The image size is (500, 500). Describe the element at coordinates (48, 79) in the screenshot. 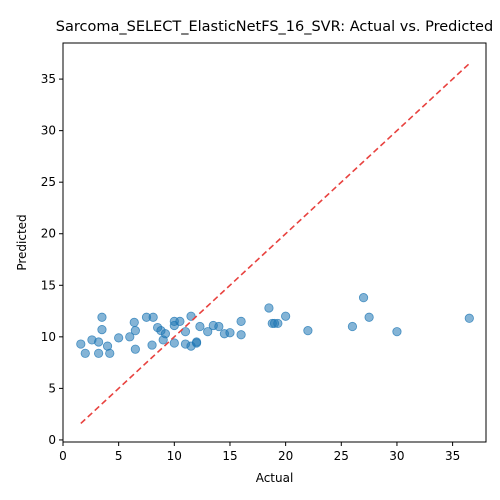

I see `y-tick-label: 35` at that location.